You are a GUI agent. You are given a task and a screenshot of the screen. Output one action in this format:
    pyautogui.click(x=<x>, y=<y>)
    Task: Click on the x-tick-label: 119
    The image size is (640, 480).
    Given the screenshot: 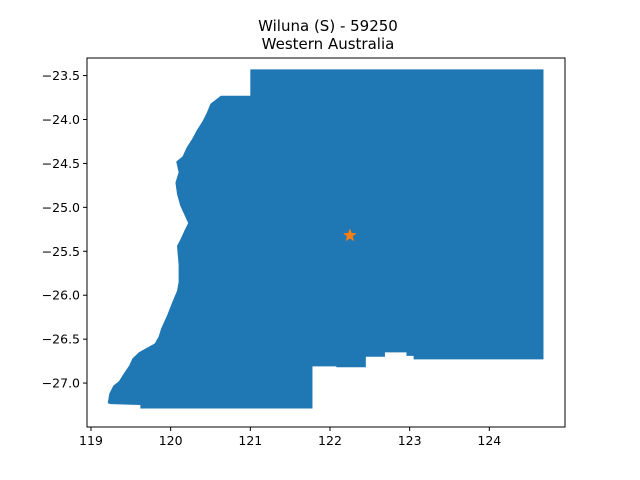 What is the action you would take?
    pyautogui.click(x=91, y=440)
    